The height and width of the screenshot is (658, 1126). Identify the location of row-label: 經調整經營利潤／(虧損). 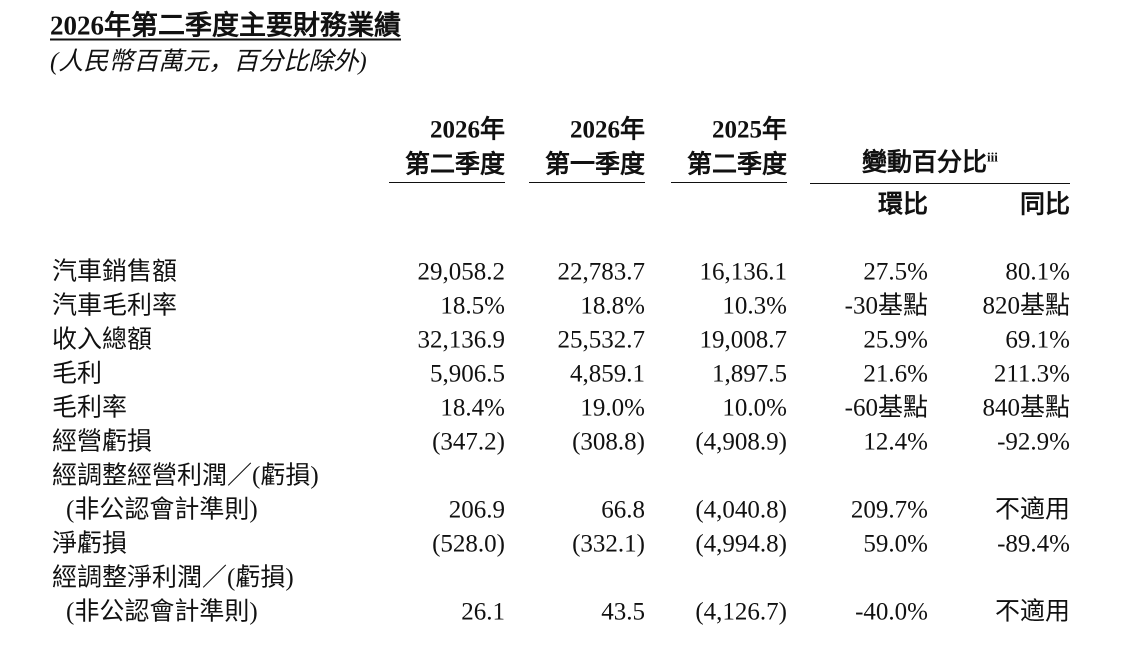
(185, 476).